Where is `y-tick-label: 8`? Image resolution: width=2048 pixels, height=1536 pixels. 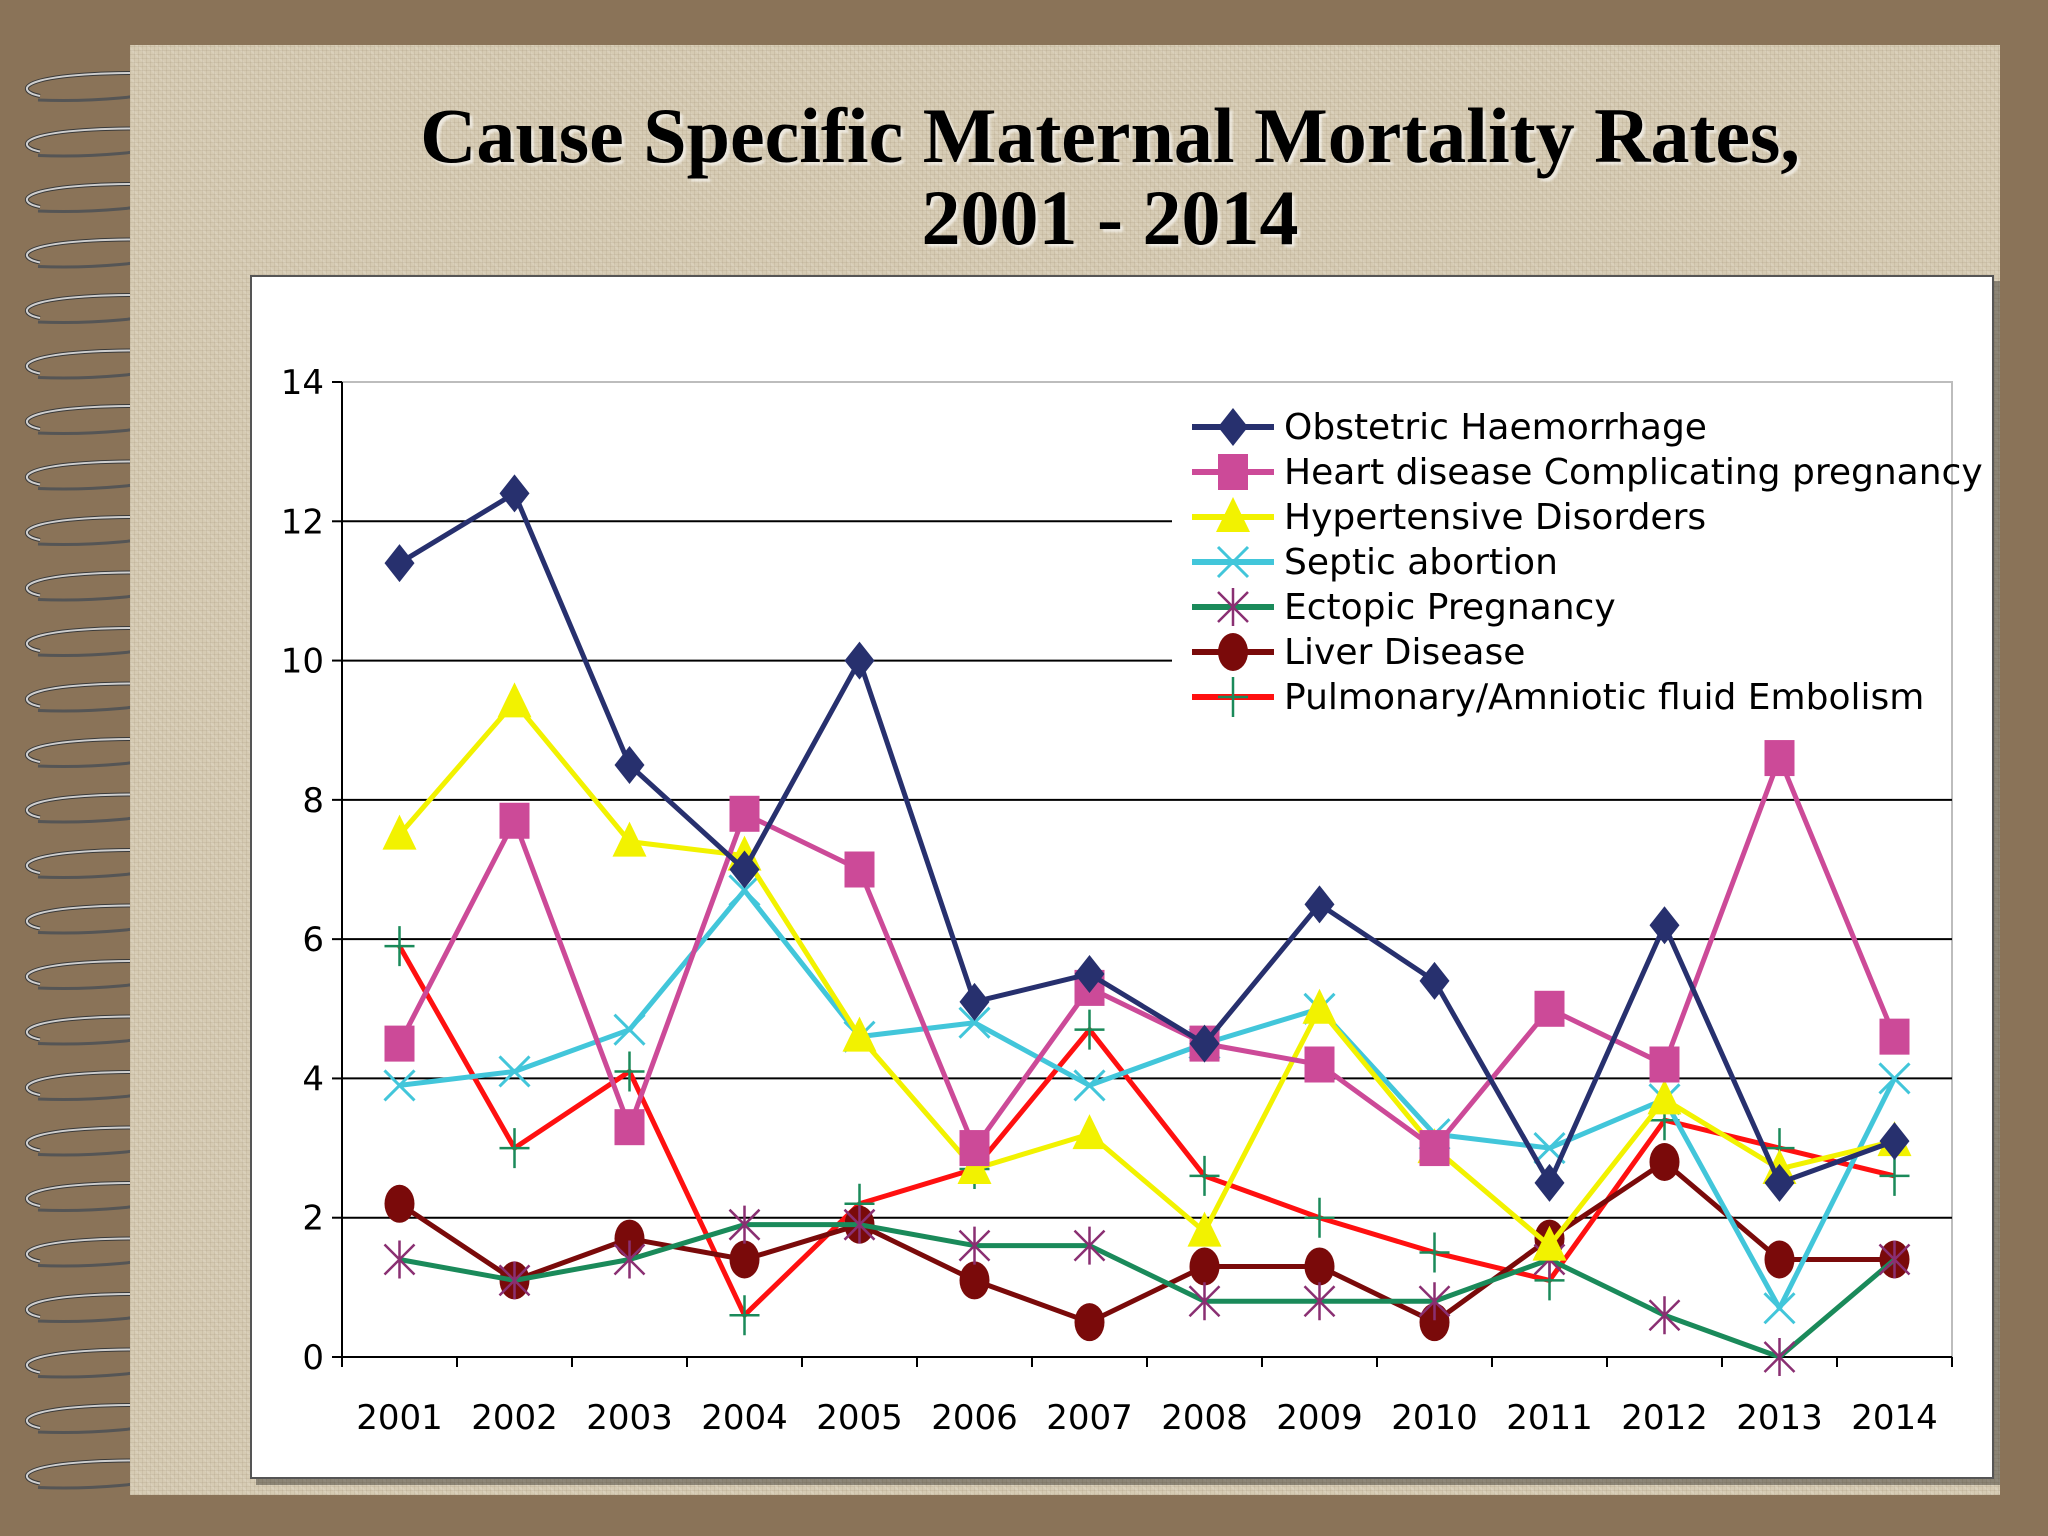 y-tick-label: 8 is located at coordinates (313, 801).